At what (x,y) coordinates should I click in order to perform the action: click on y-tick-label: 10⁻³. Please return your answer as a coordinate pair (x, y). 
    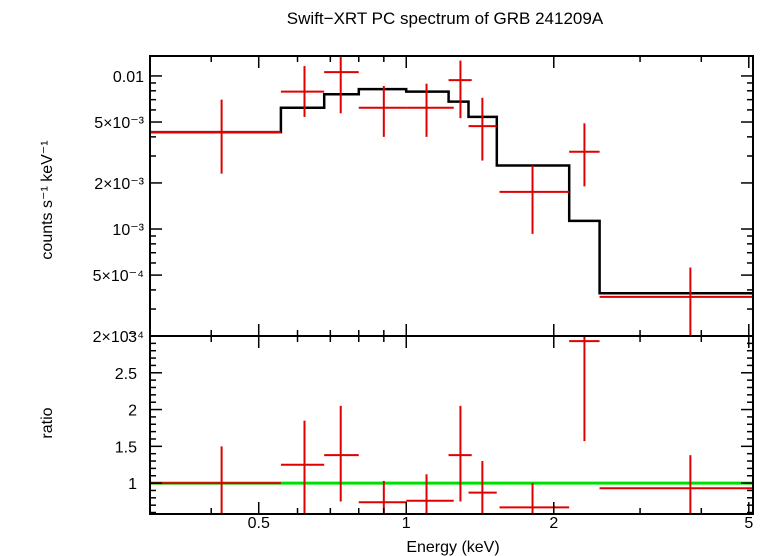
    Looking at the image, I should click on (128, 230).